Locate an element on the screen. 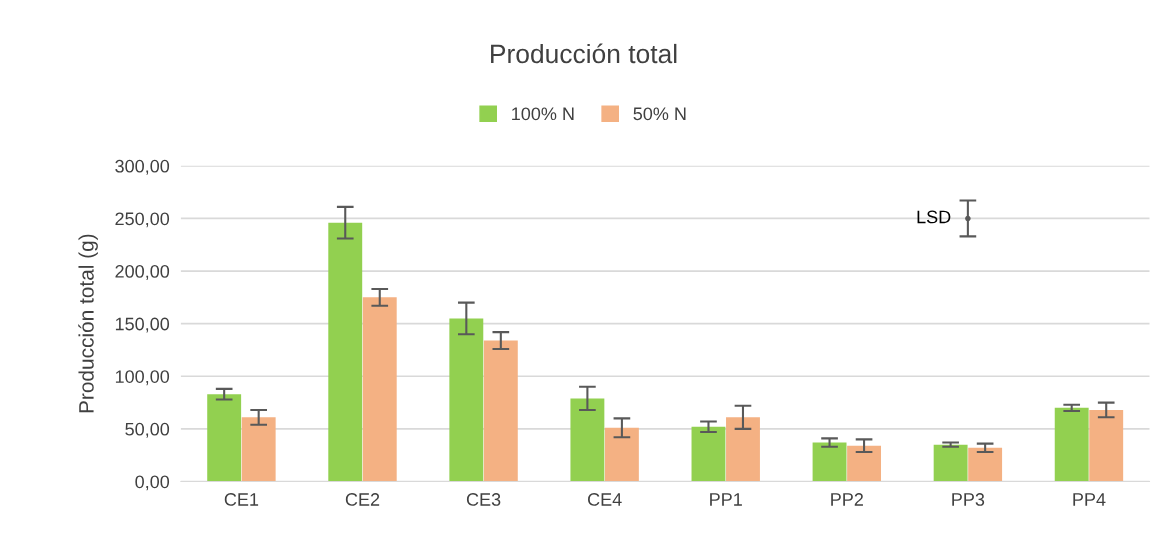  y-tick-label: 300,00 is located at coordinates (142, 167).